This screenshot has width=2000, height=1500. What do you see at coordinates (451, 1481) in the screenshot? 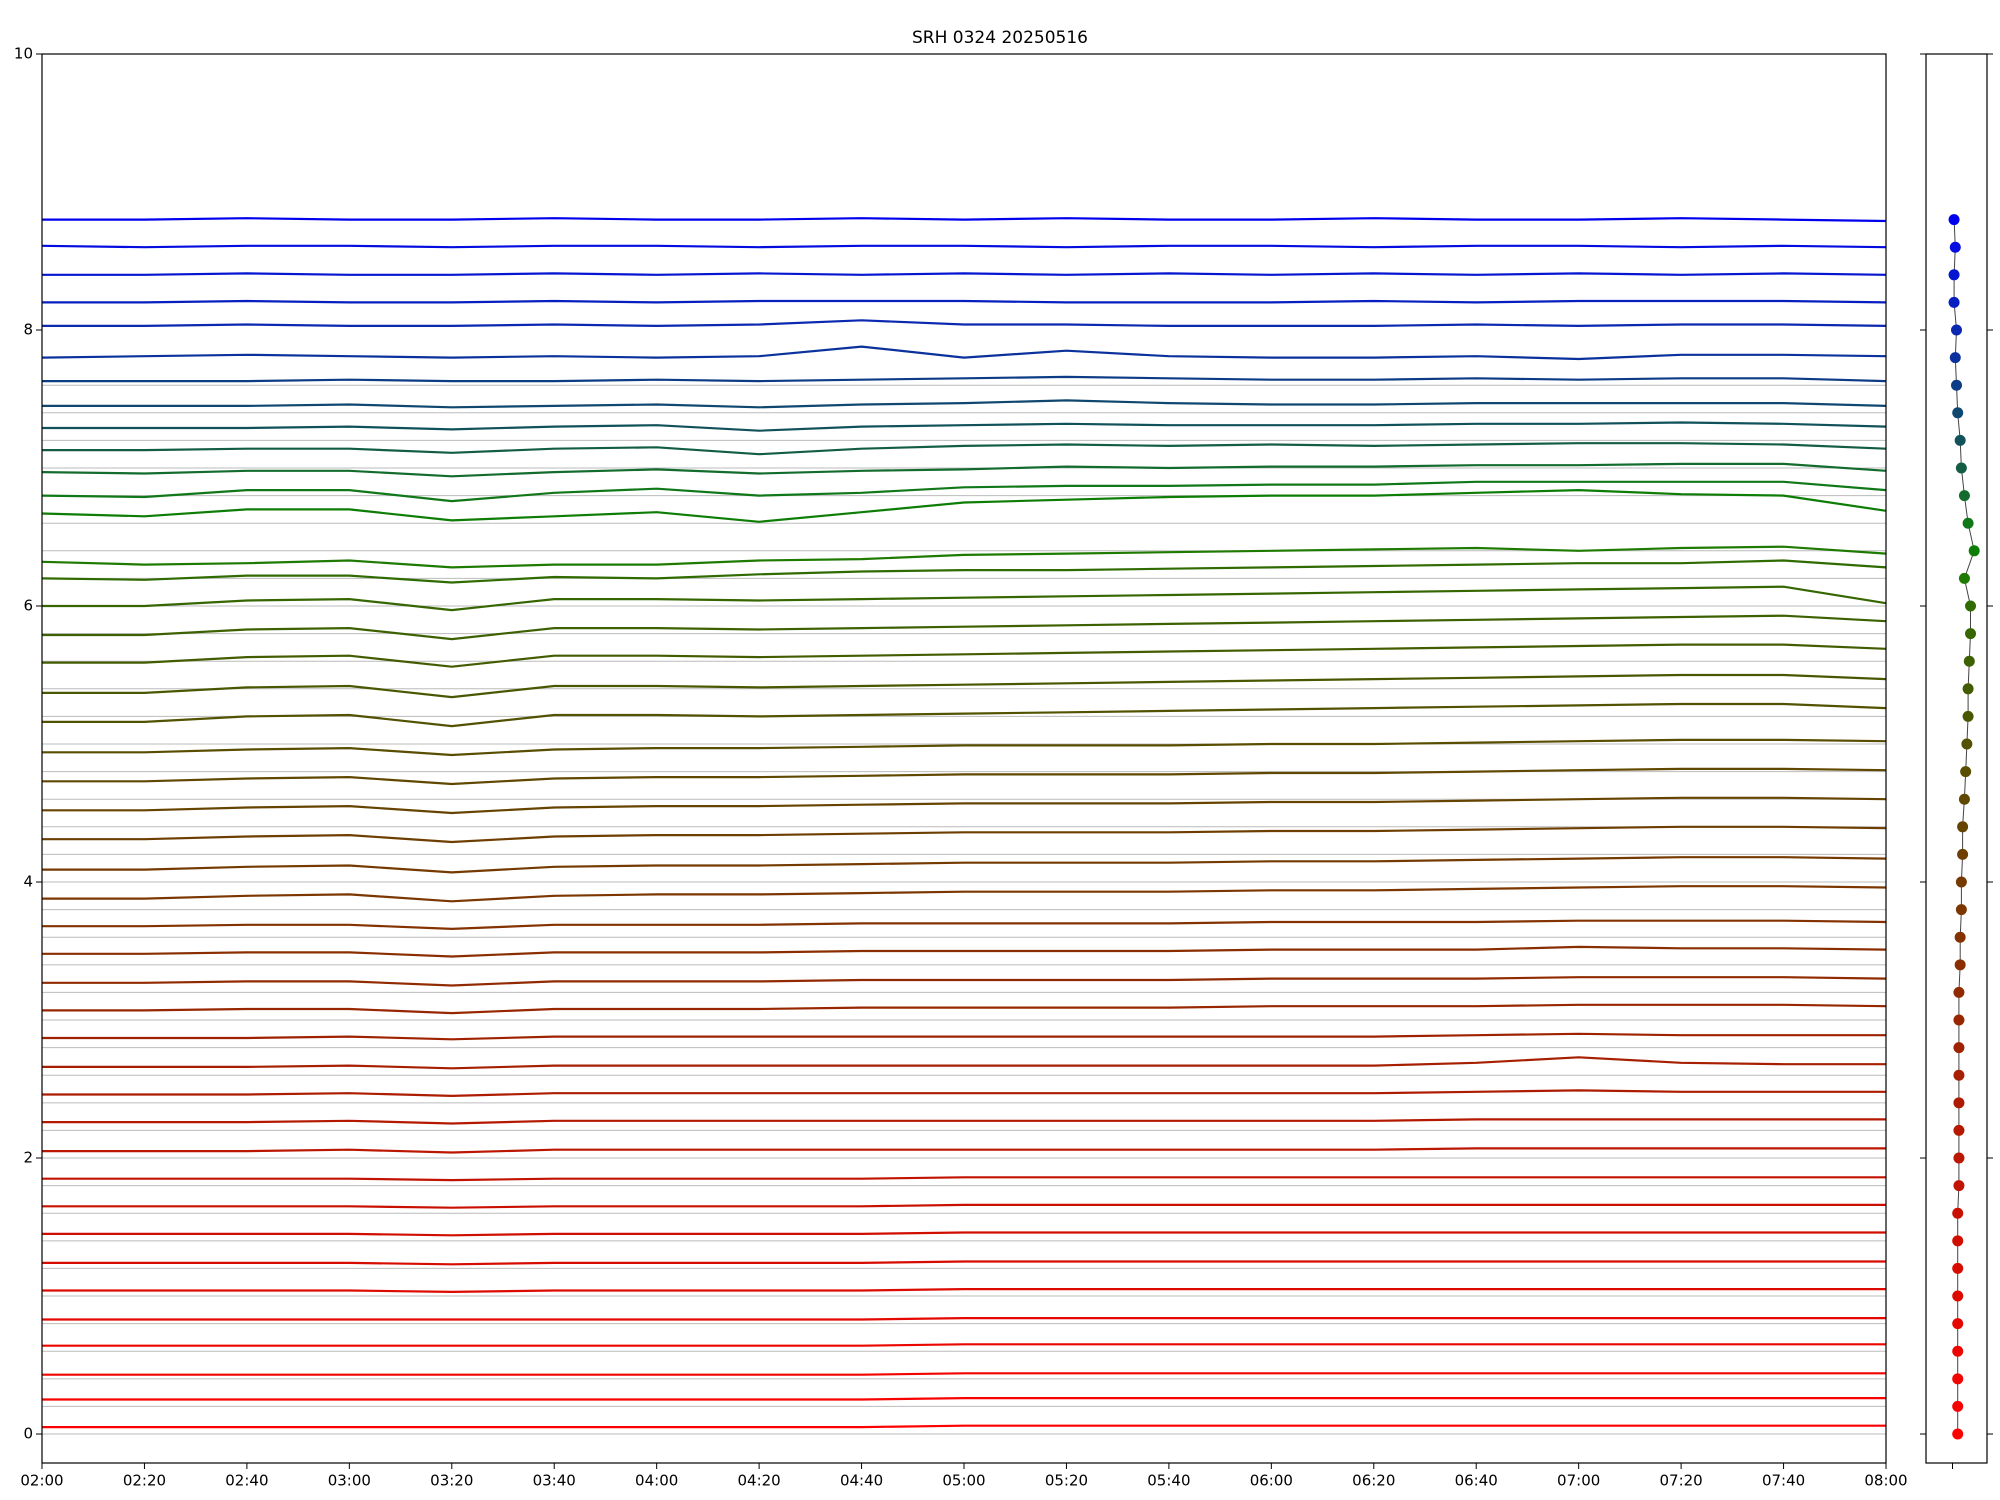
I see `x-tick-label: 03:20` at bounding box center [451, 1481].